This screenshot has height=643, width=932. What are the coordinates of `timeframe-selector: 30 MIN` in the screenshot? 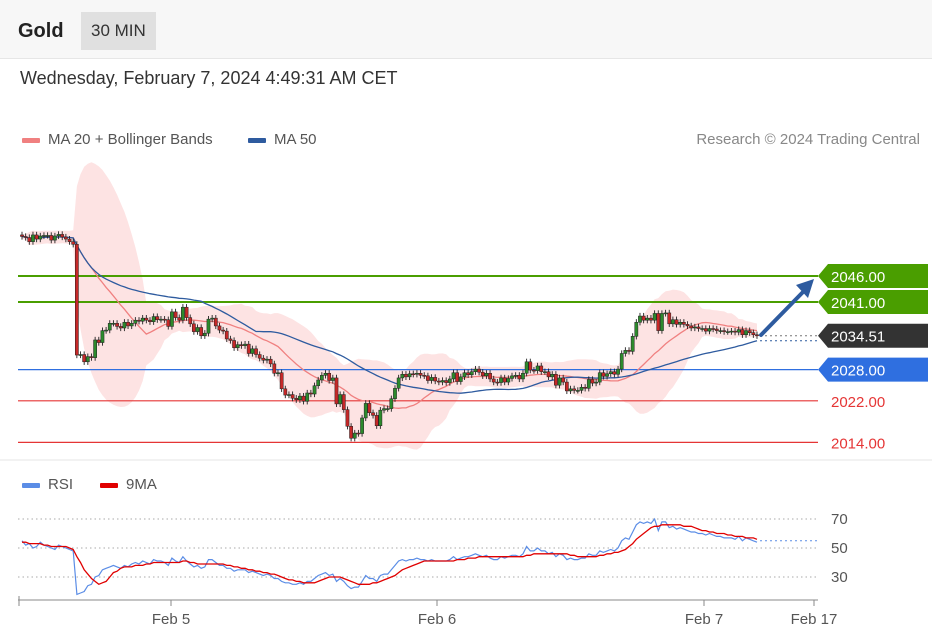 It's located at (118, 31).